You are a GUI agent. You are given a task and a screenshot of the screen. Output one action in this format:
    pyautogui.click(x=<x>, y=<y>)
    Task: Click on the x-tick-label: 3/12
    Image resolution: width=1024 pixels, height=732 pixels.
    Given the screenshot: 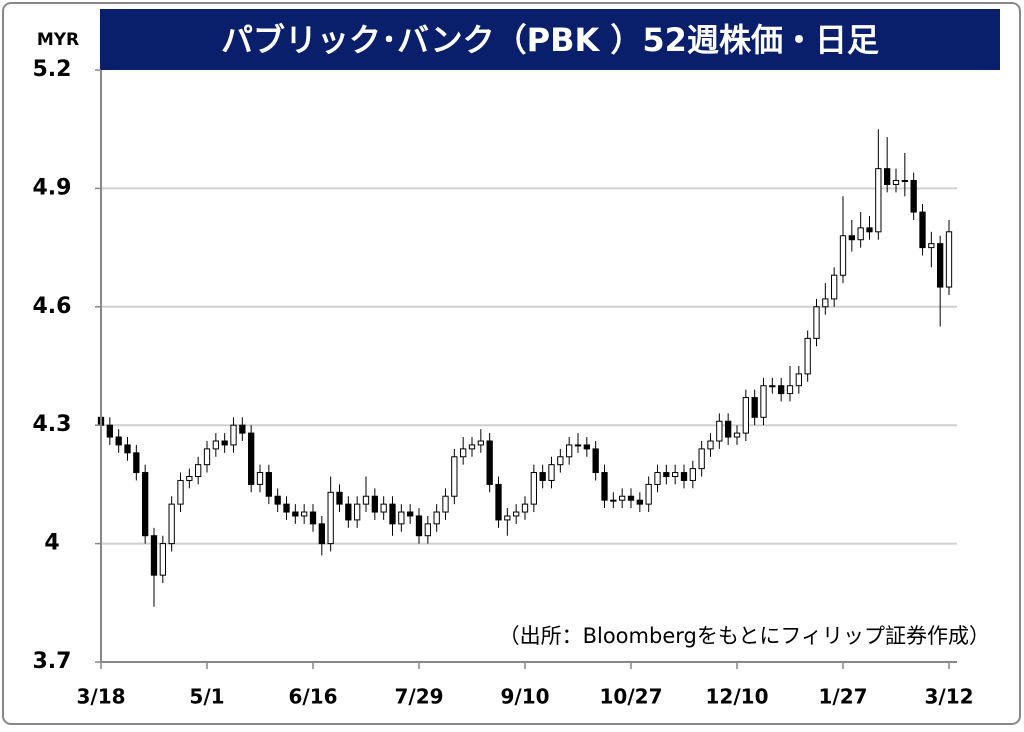 What is the action you would take?
    pyautogui.click(x=948, y=697)
    